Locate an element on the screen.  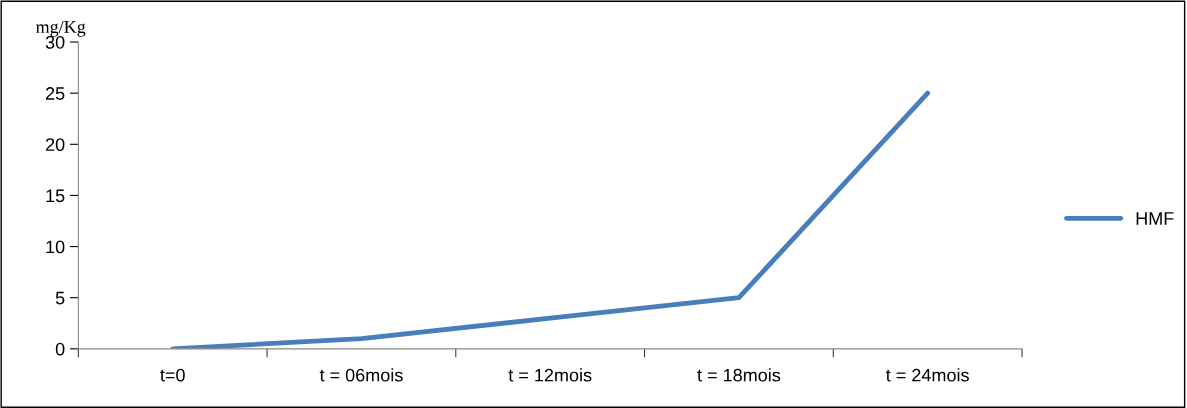
x-tick-label: t = 12mois is located at coordinates (550, 375).